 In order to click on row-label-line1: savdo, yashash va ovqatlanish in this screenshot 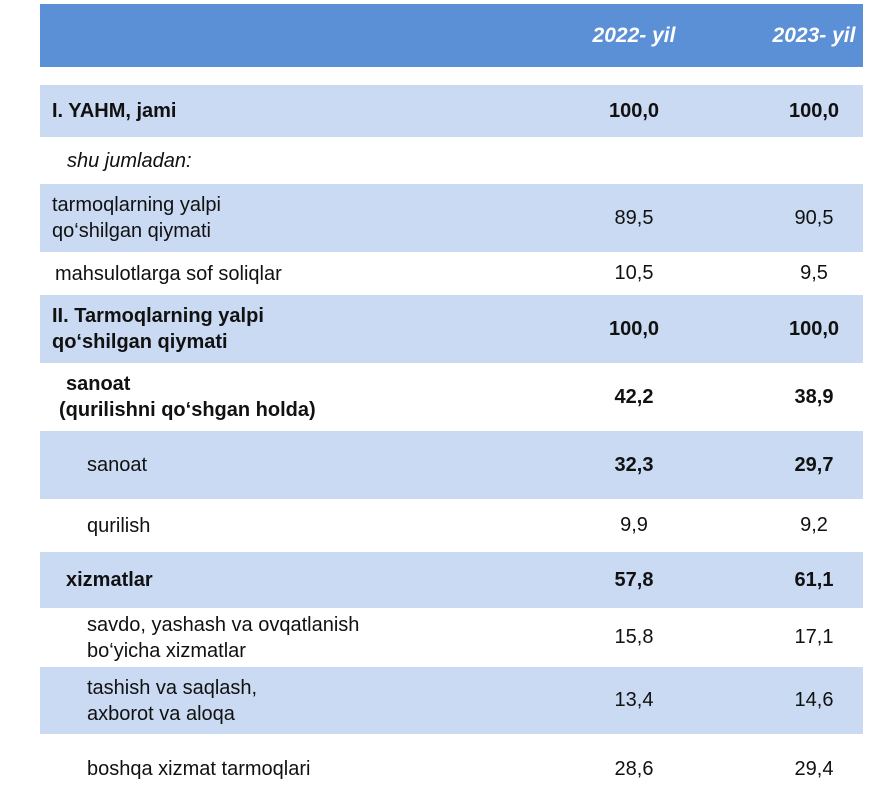, I will do `click(223, 624)`.